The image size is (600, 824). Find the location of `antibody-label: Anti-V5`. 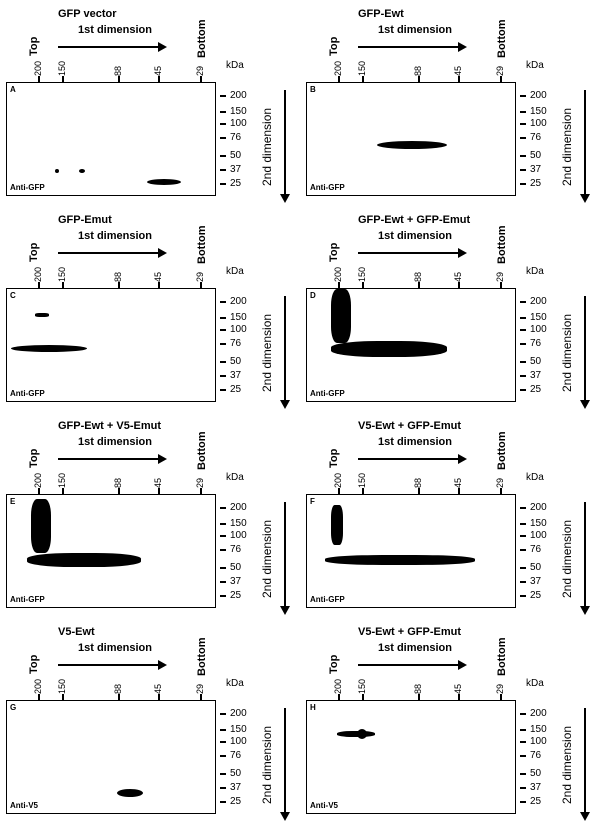

antibody-label: Anti-V5 is located at coordinates (324, 805).